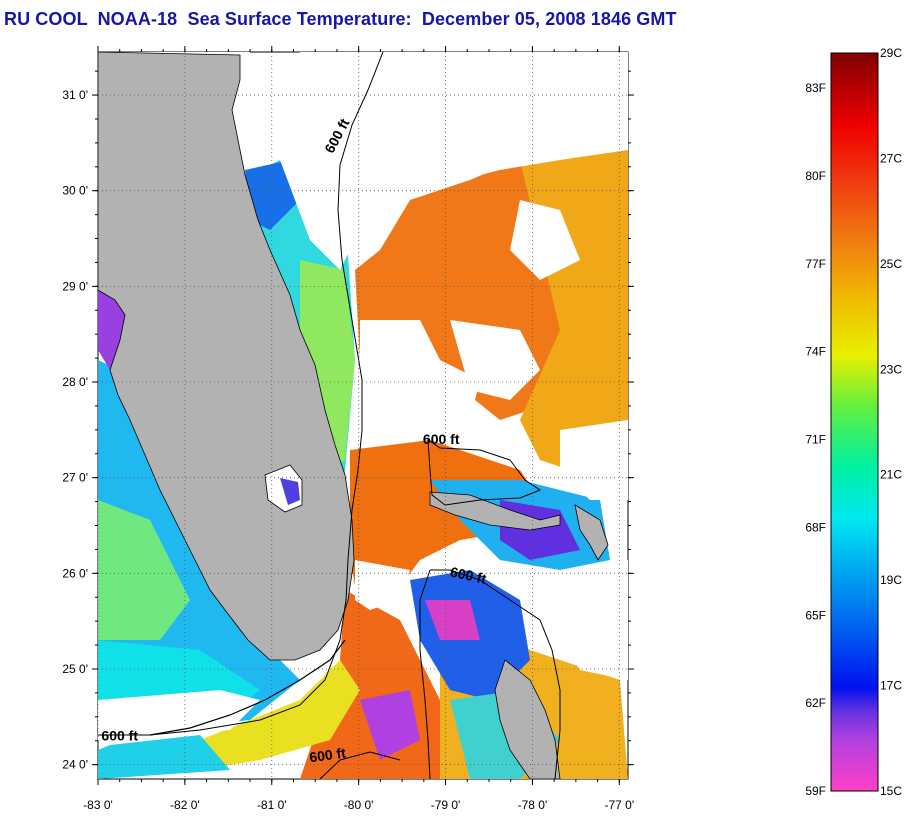 The image size is (913, 817). I want to click on cb-c-label-5: 19C, so click(891, 580).